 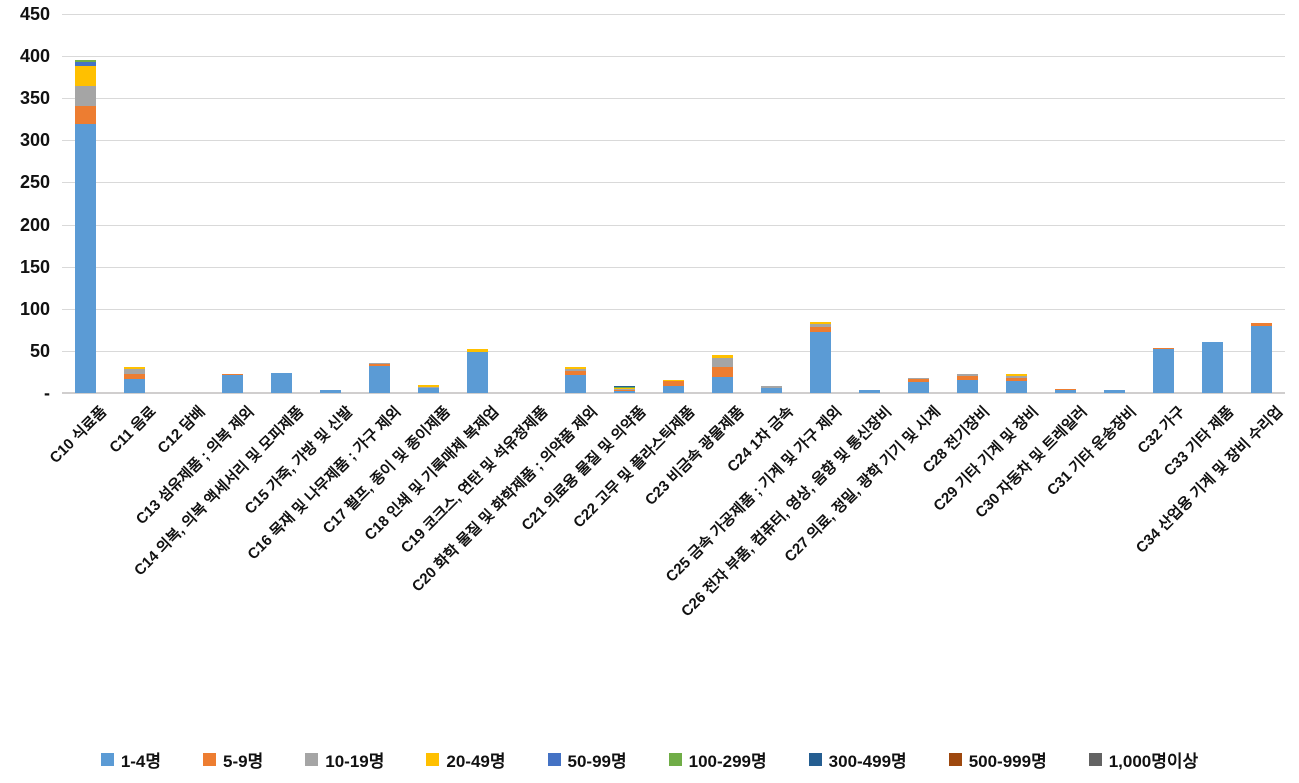 What do you see at coordinates (587, 759) in the screenshot?
I see `legend-item: 50-99명` at bounding box center [587, 759].